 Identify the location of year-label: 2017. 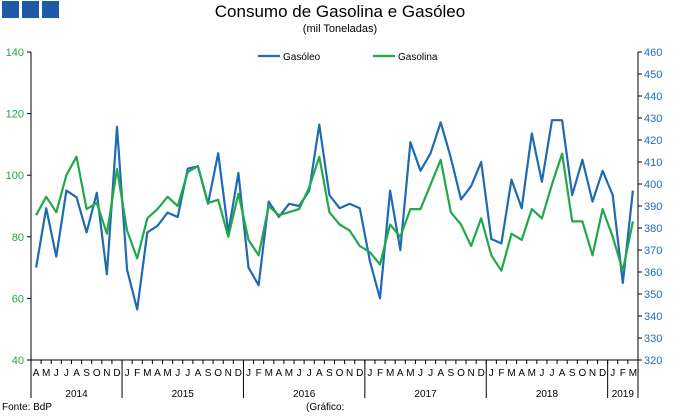
(425, 394).